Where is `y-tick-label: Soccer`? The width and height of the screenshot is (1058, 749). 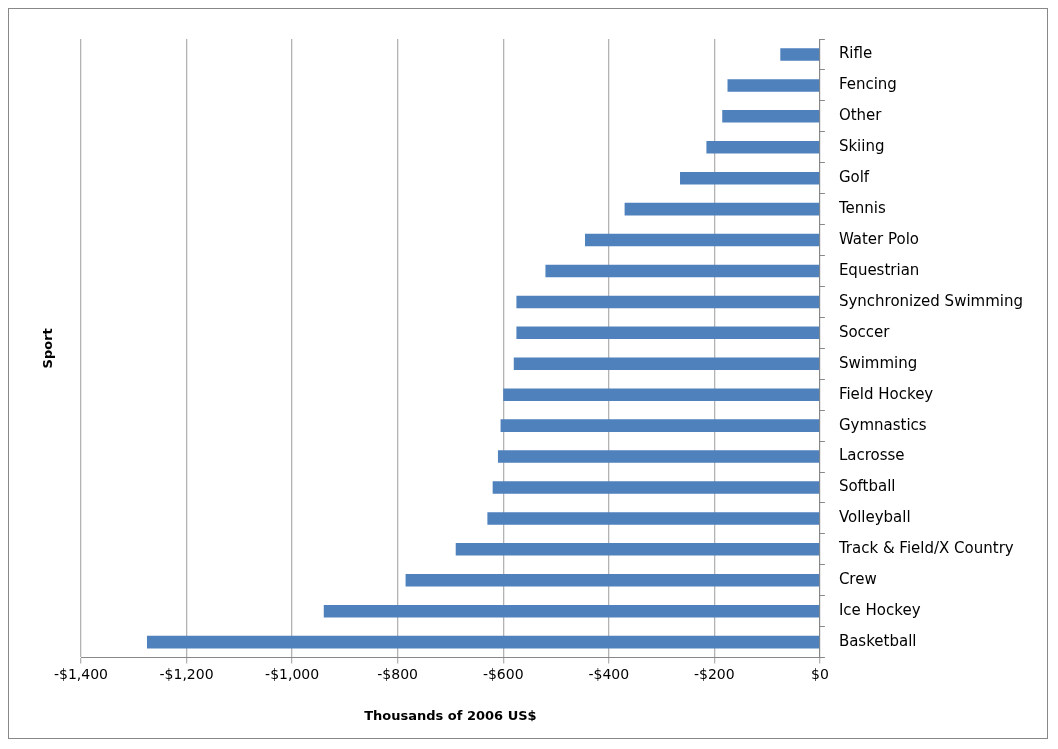
y-tick-label: Soccer is located at coordinates (864, 331).